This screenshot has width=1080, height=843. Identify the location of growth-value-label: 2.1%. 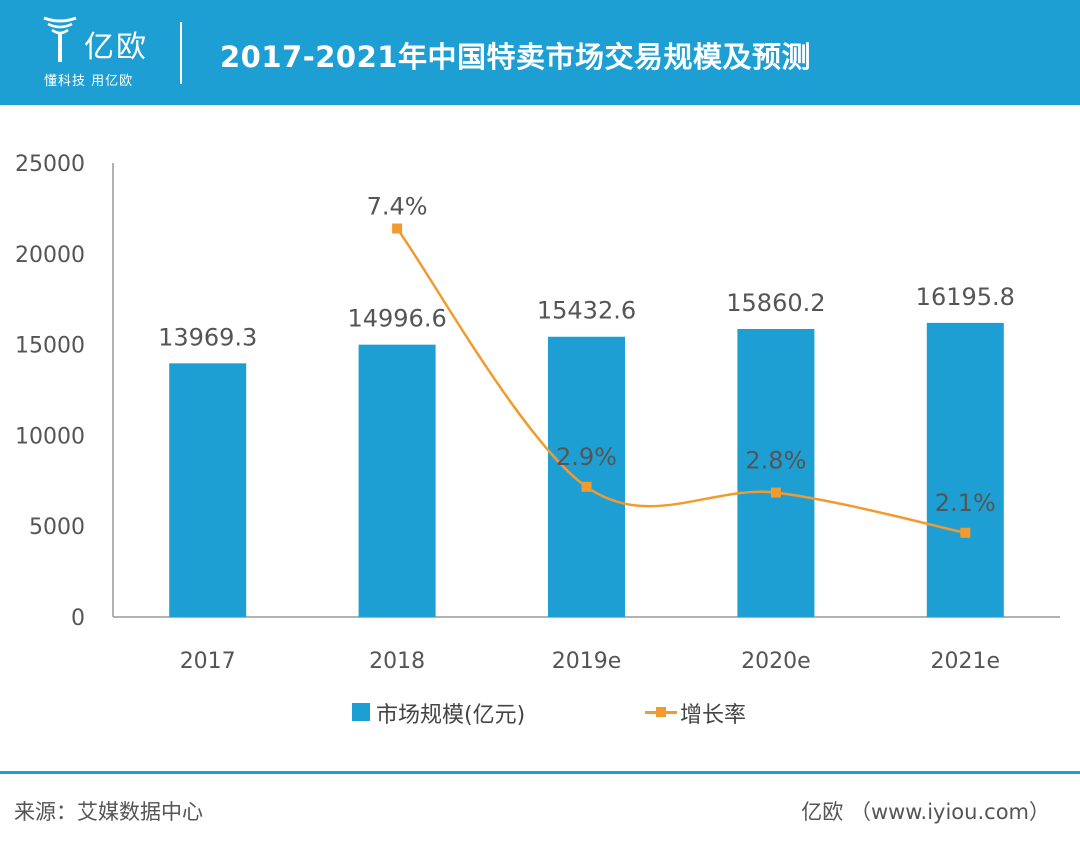
(965, 503).